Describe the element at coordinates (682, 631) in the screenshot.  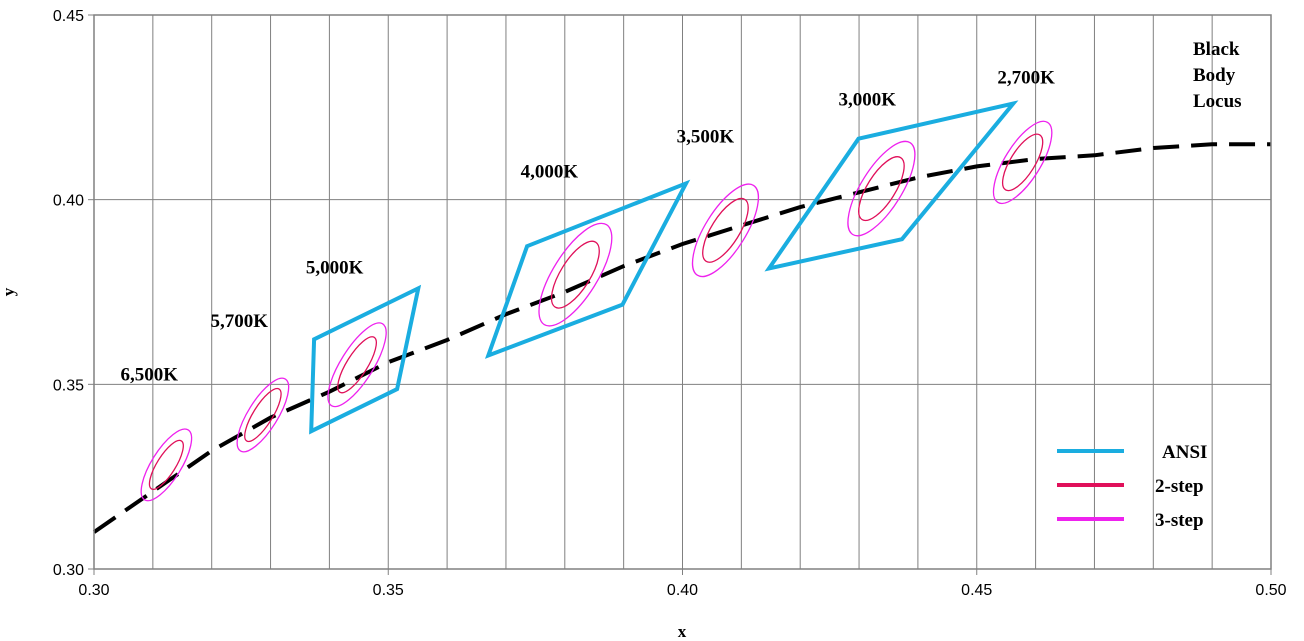
I see `x-axis-title: x` at that location.